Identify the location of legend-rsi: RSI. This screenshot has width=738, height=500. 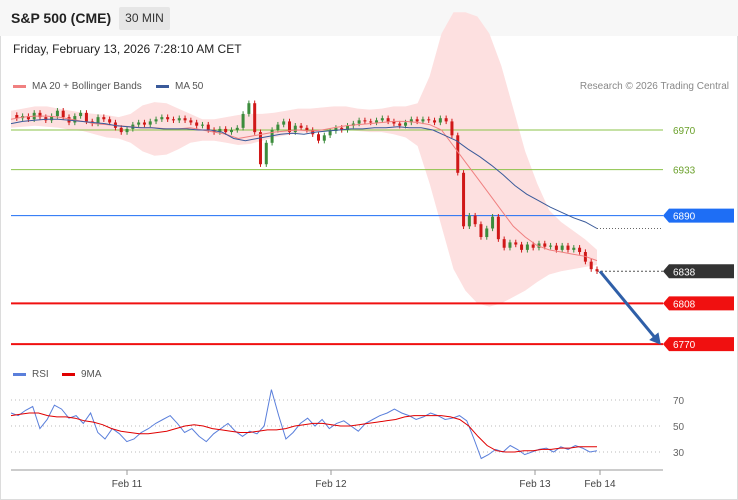
(31, 374).